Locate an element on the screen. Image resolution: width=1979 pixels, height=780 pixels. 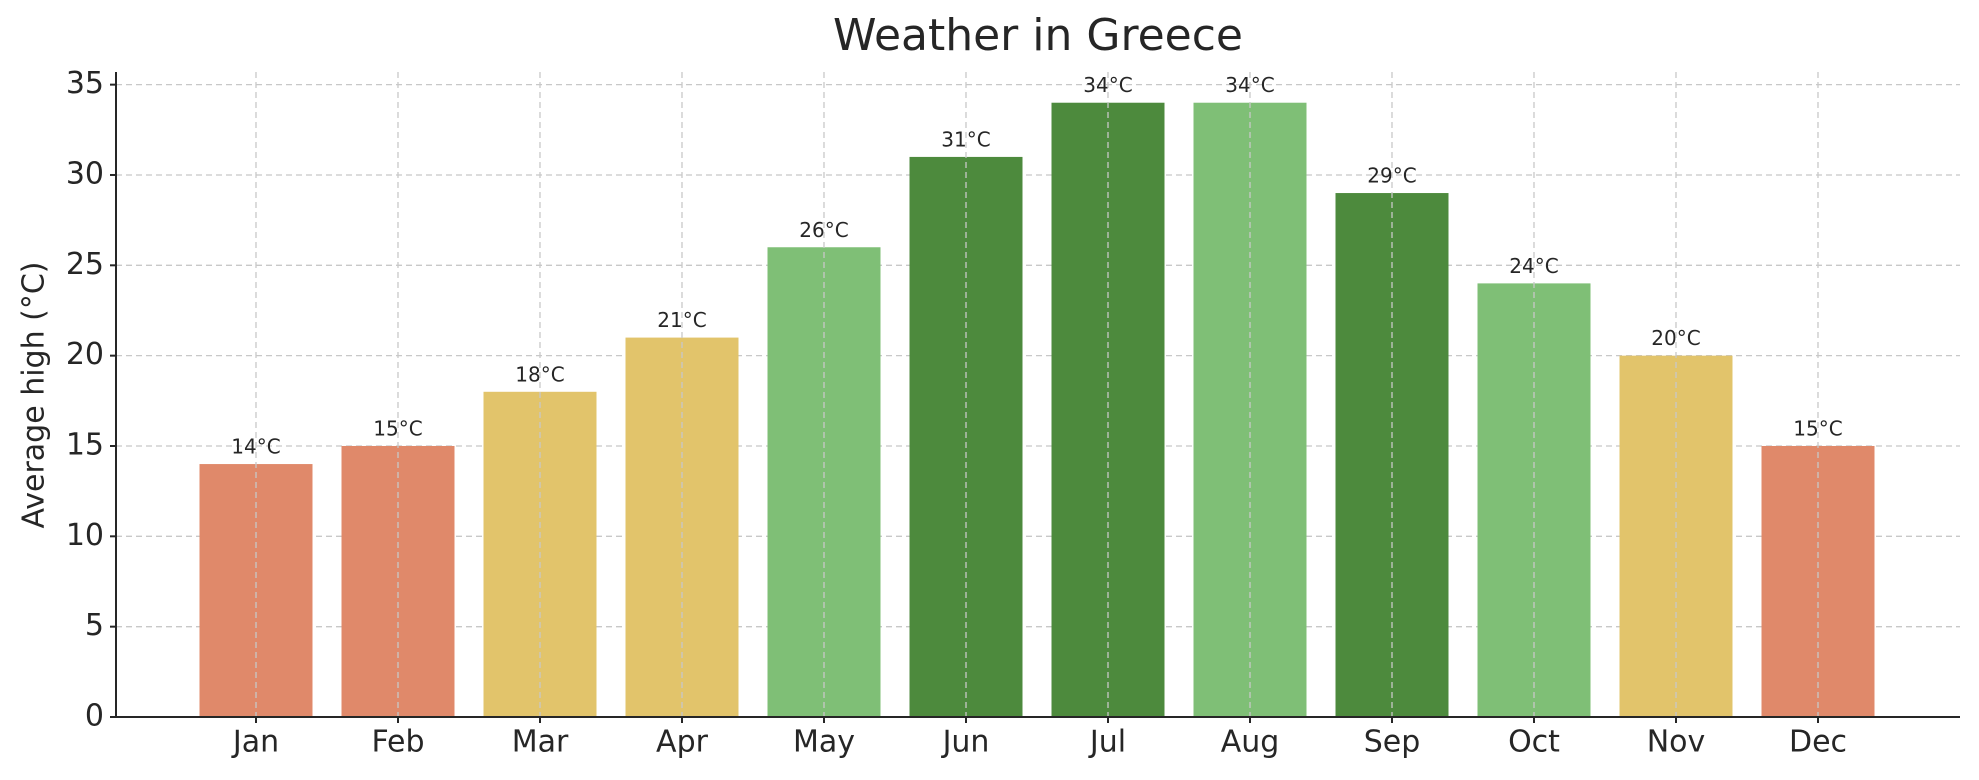
y-axis-label: Average high (°C) is located at coordinates (34, 394).